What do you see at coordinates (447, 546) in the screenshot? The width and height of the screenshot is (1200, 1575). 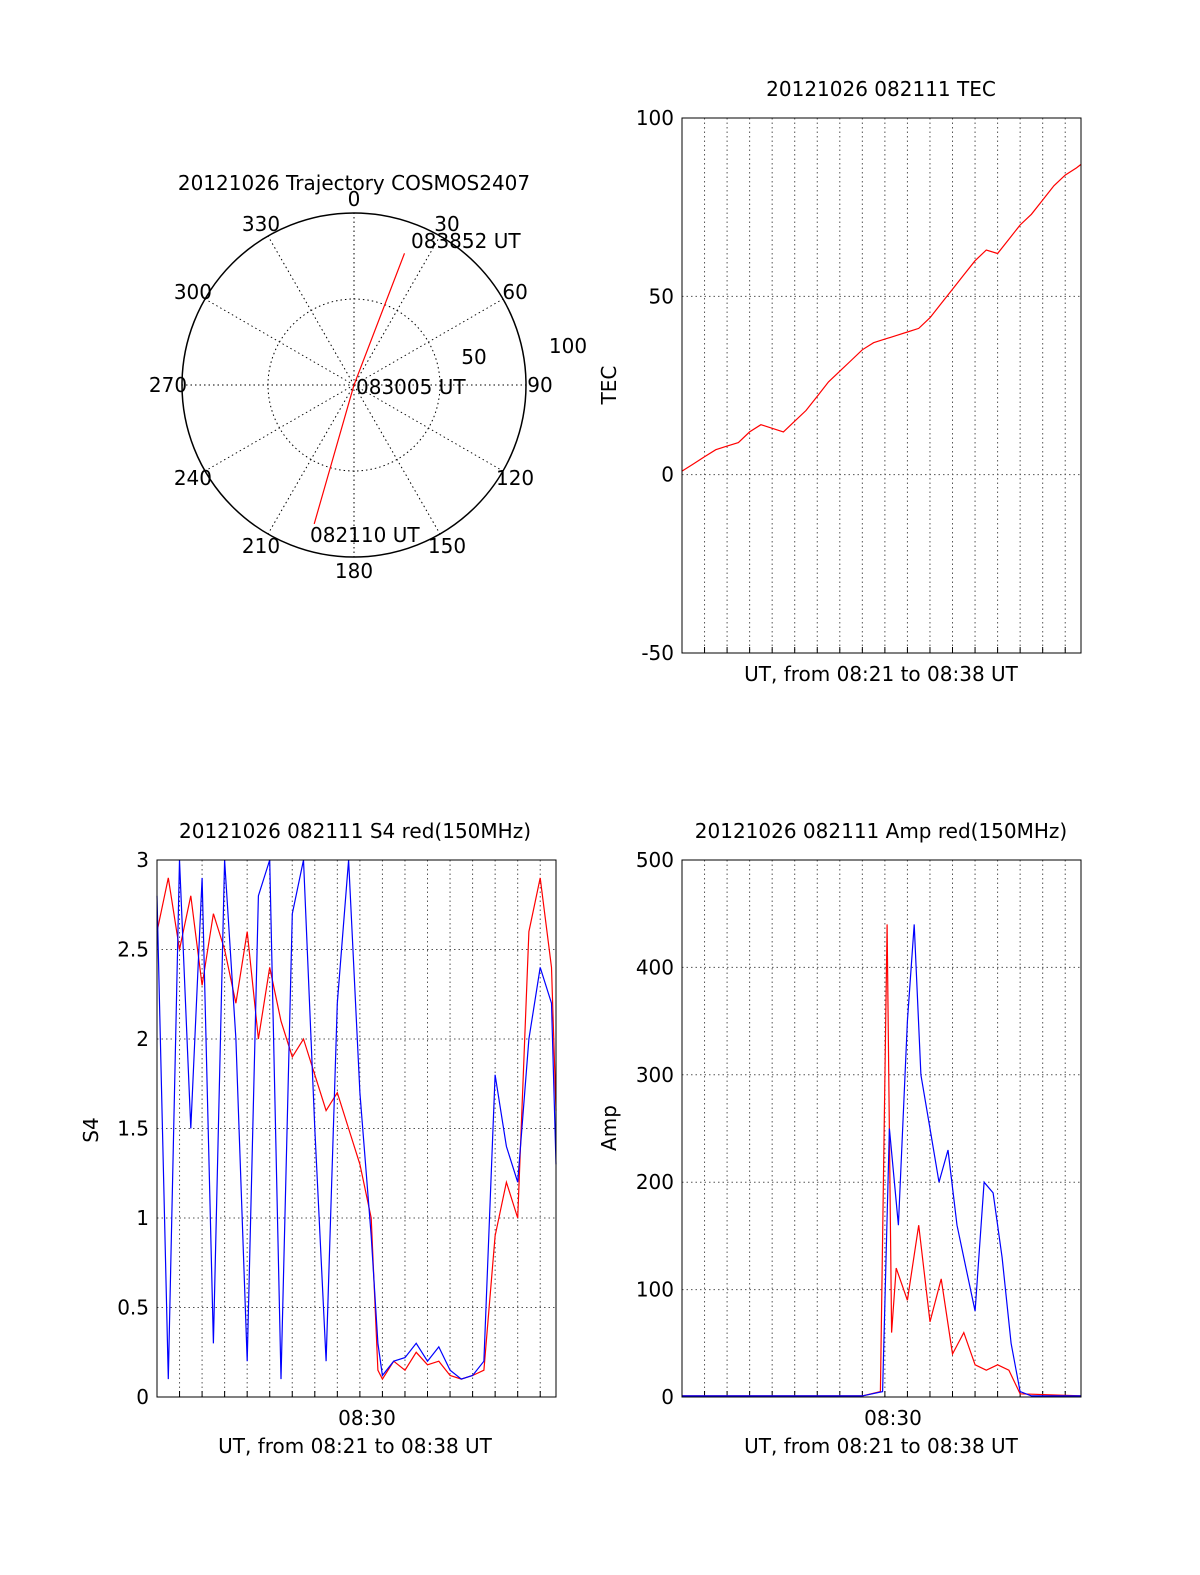 I see `polar-angle-label: 150` at bounding box center [447, 546].